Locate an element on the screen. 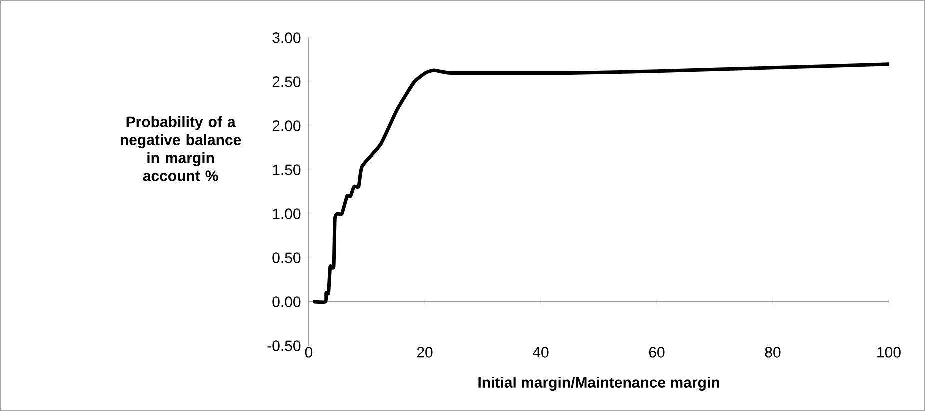 The image size is (925, 411). x-tick-label: 20 is located at coordinates (425, 352).